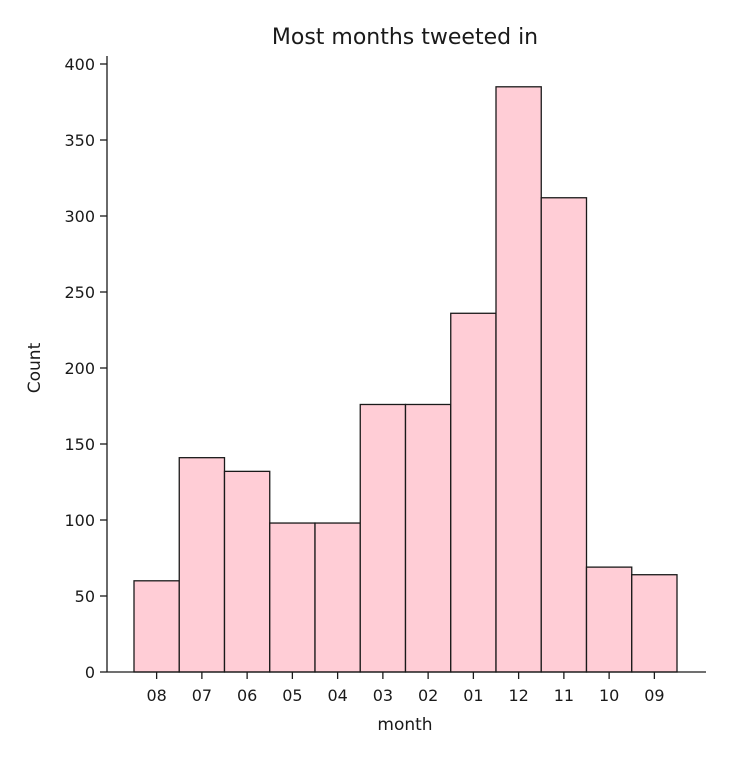  I want to click on x-tick-label-09: 09, so click(654, 695).